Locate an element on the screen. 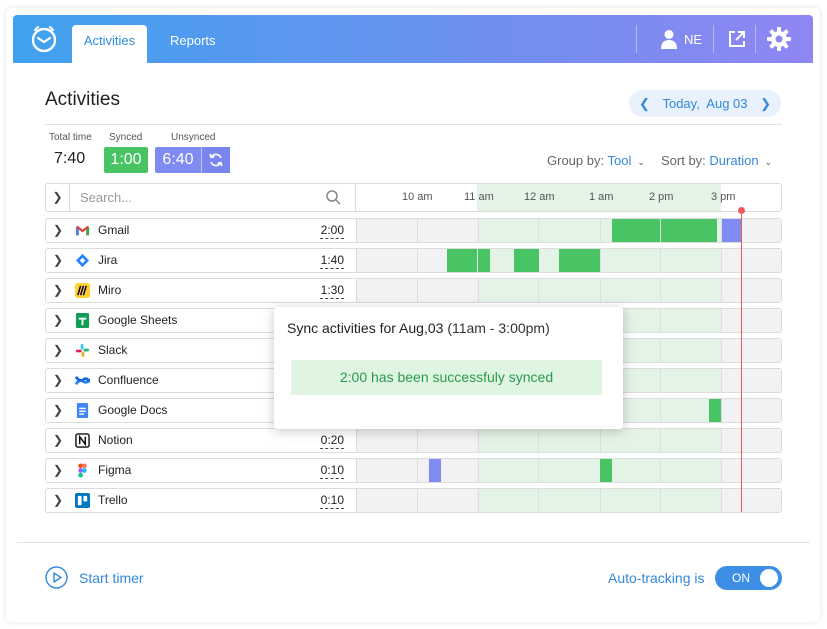 The width and height of the screenshot is (827, 629). tool-duration: 0:20 is located at coordinates (332, 441).